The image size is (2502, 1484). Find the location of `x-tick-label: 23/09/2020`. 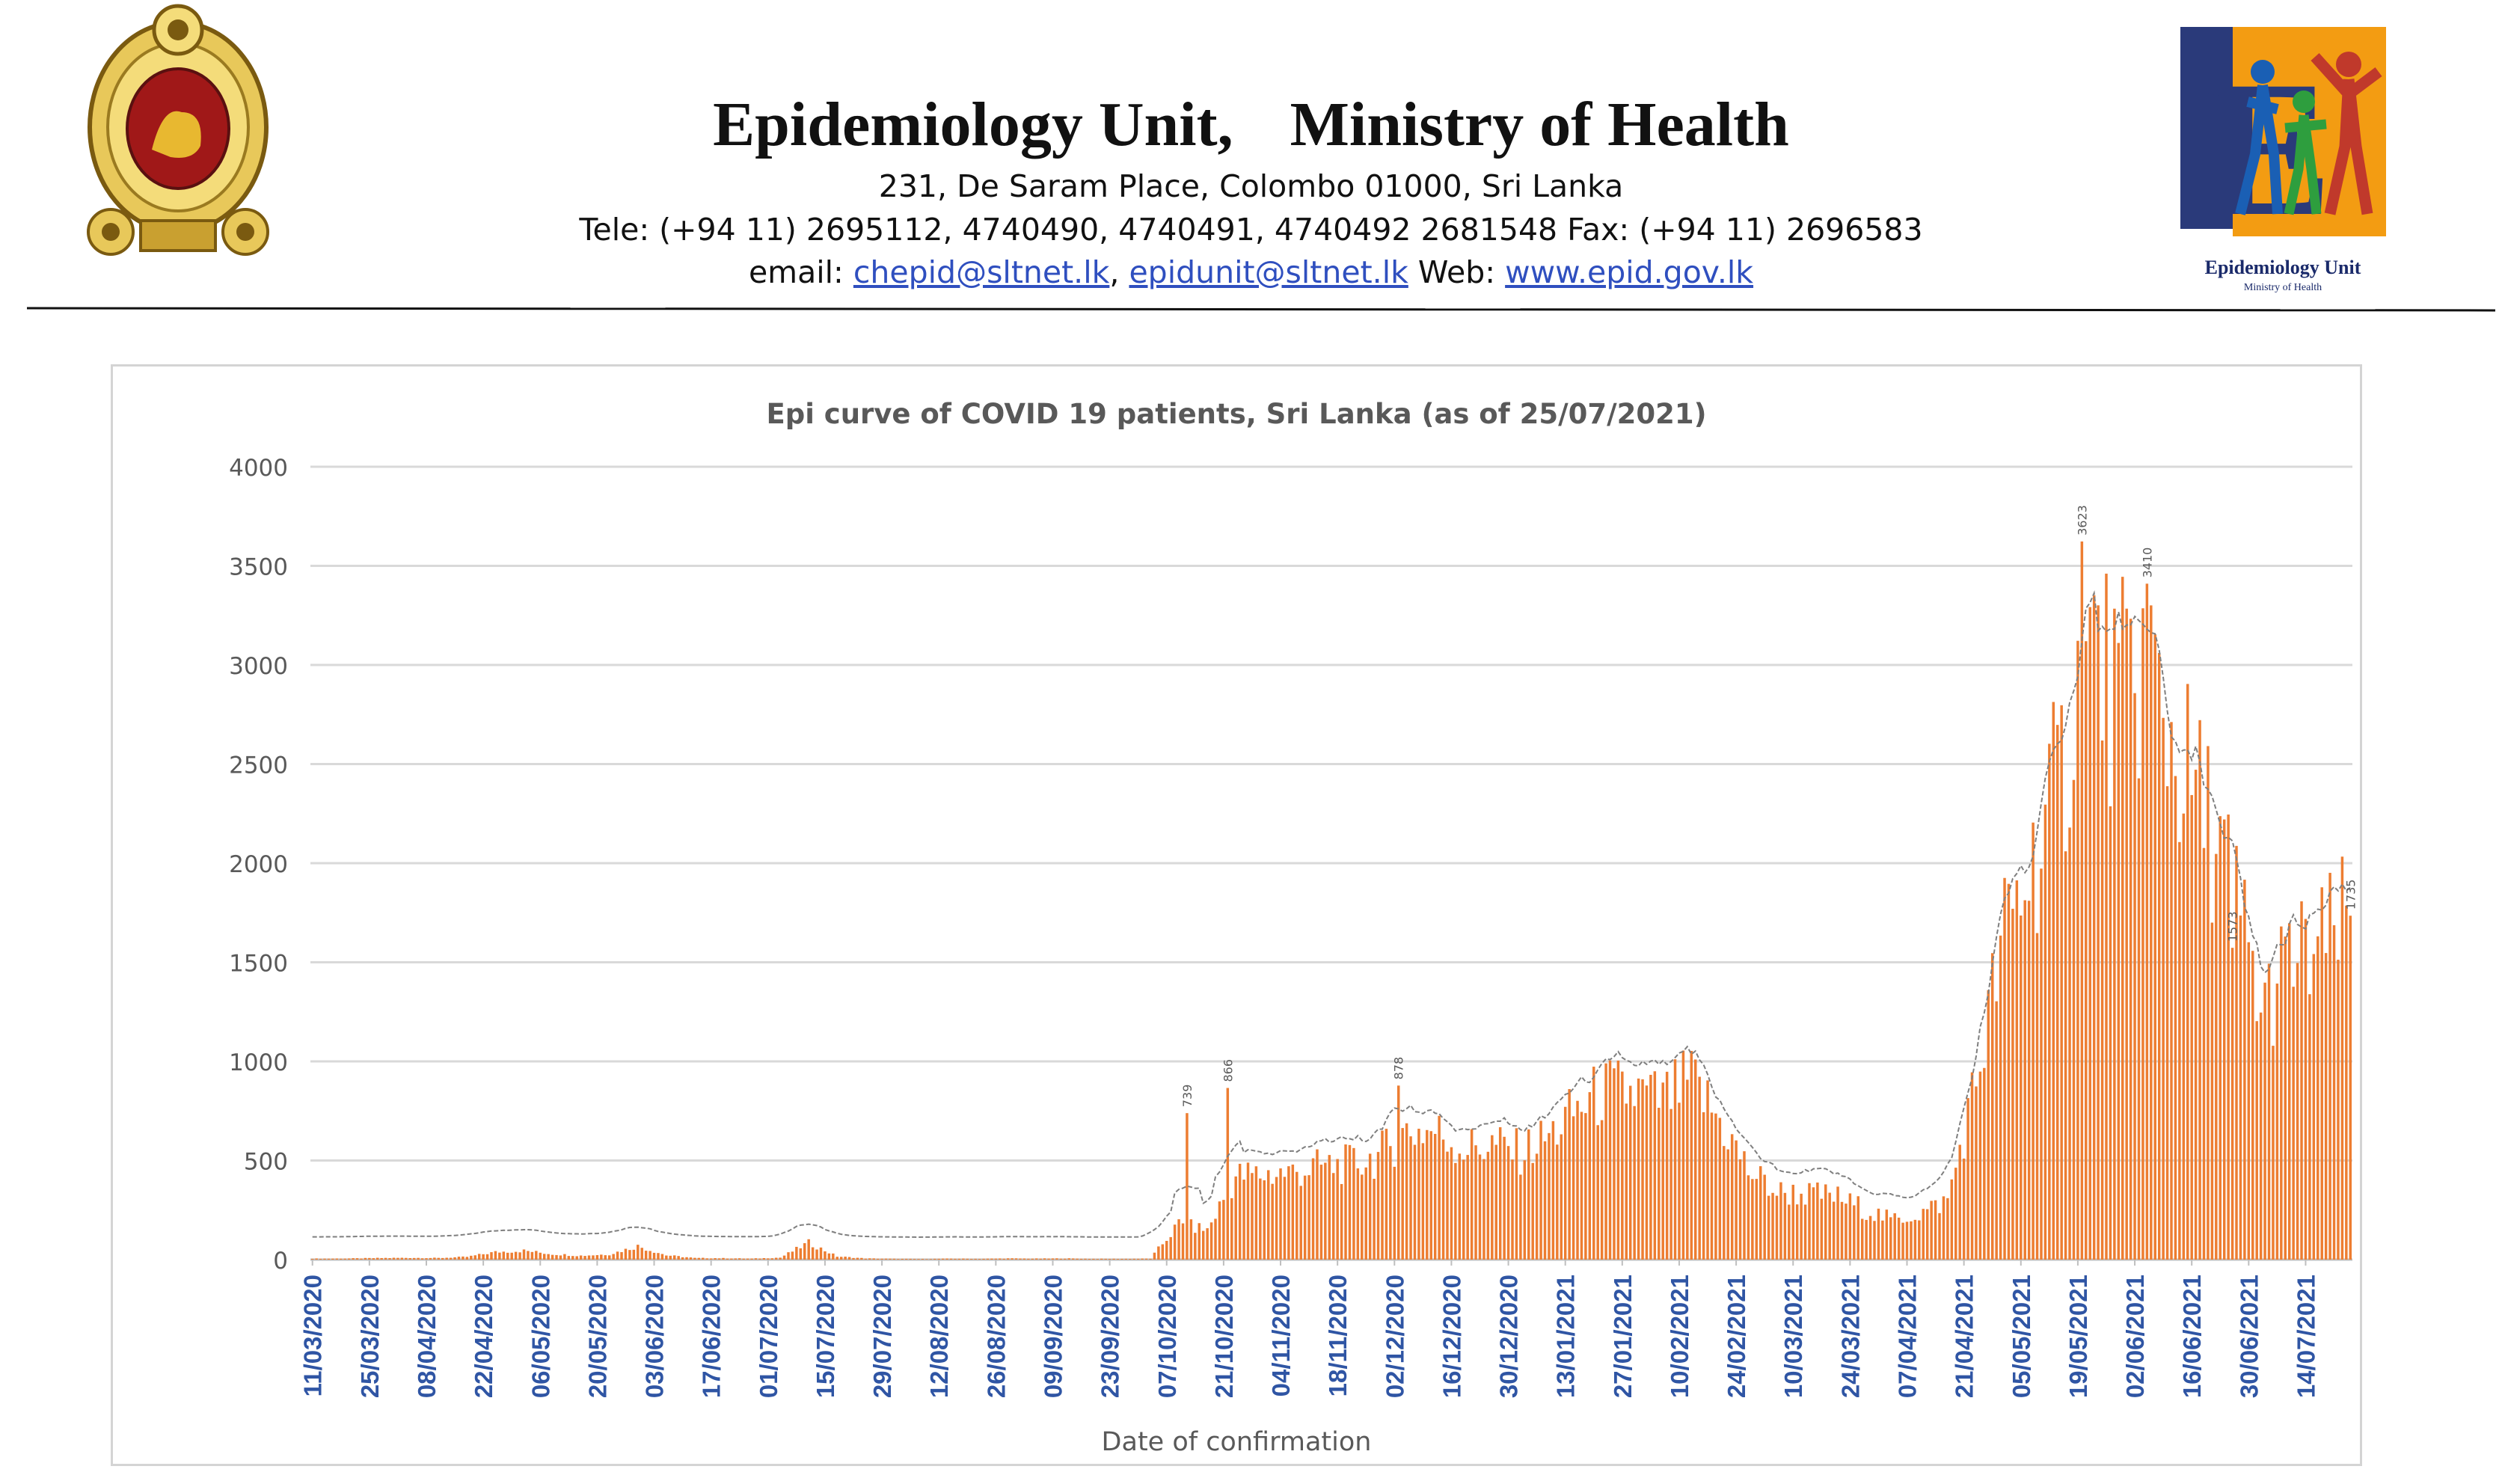

x-tick-label: 23/09/2020 is located at coordinates (1110, 1336).